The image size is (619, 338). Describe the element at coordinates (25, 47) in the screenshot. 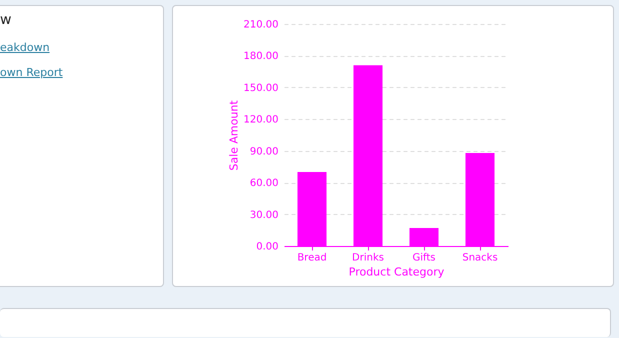

I see `text: eakdown` at that location.